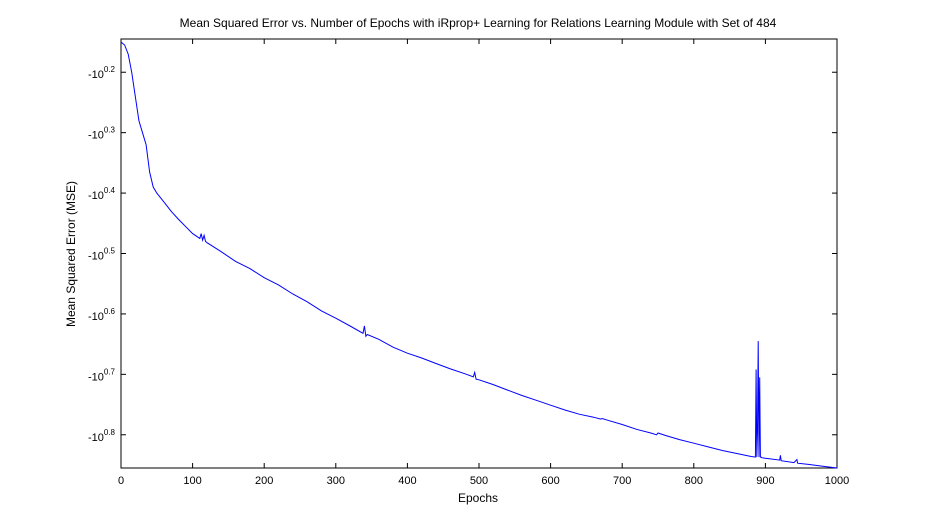 The width and height of the screenshot is (925, 527). Describe the element at coordinates (550, 481) in the screenshot. I see `x-tick-label: 600` at that location.